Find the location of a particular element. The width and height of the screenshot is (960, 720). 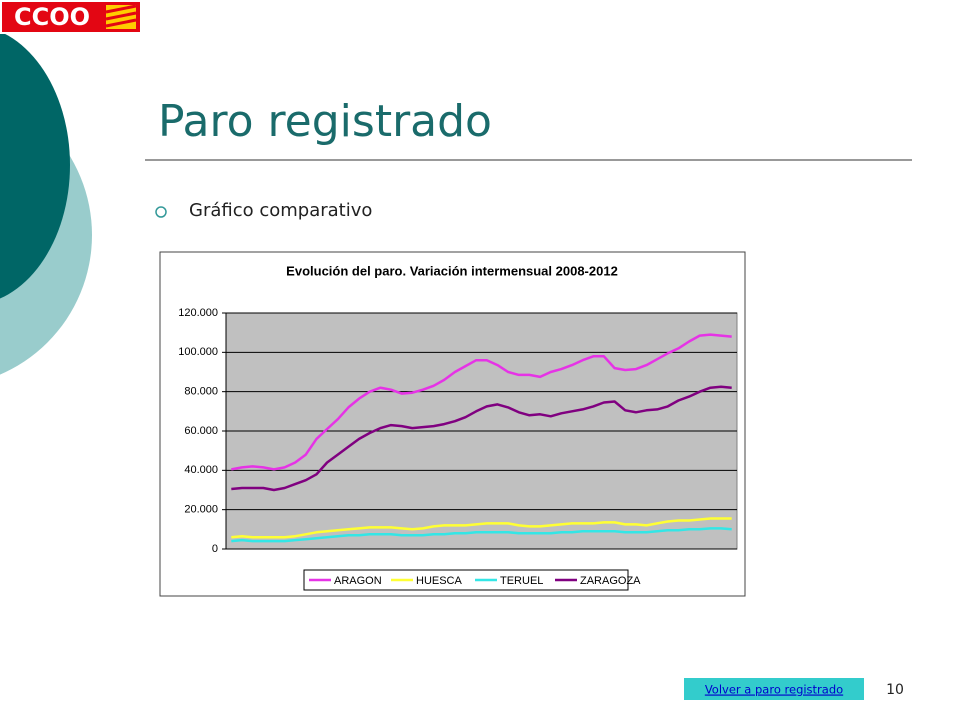

logo-text: CCOO is located at coordinates (52, 17).